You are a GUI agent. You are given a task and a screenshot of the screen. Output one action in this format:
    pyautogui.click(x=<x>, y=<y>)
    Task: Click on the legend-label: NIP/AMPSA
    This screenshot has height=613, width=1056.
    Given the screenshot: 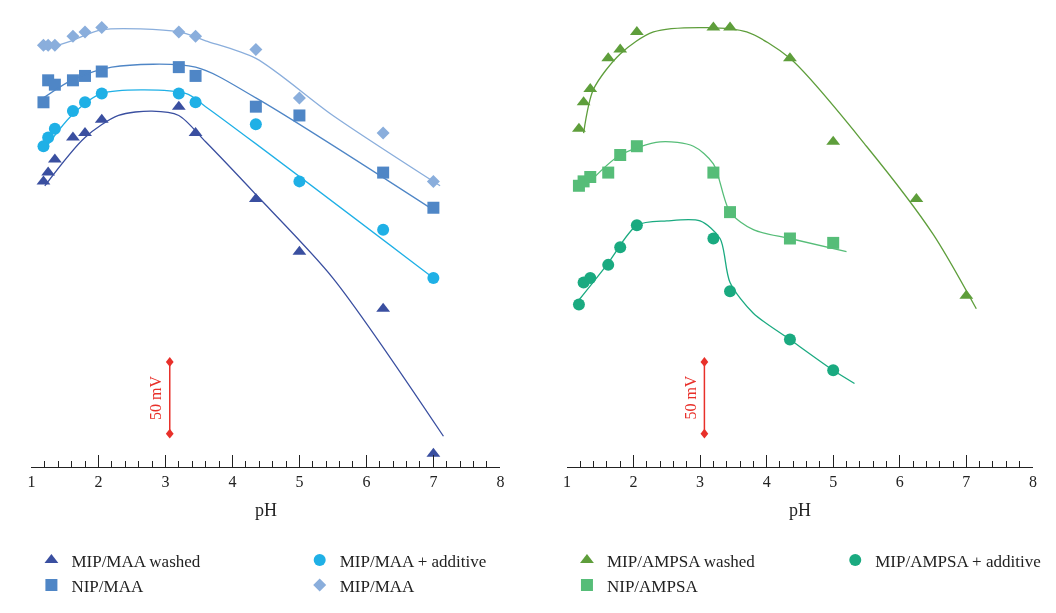 What is the action you would take?
    pyautogui.click(x=652, y=586)
    